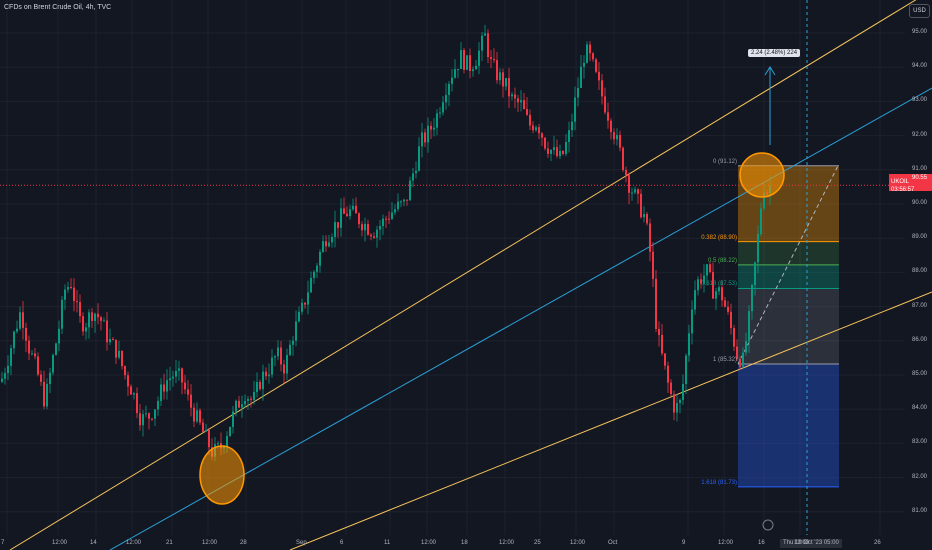 The width and height of the screenshot is (932, 550). What do you see at coordinates (910, 183) in the screenshot?
I see `last-price-badge: UKOIL 90.55 03:56:57` at bounding box center [910, 183].